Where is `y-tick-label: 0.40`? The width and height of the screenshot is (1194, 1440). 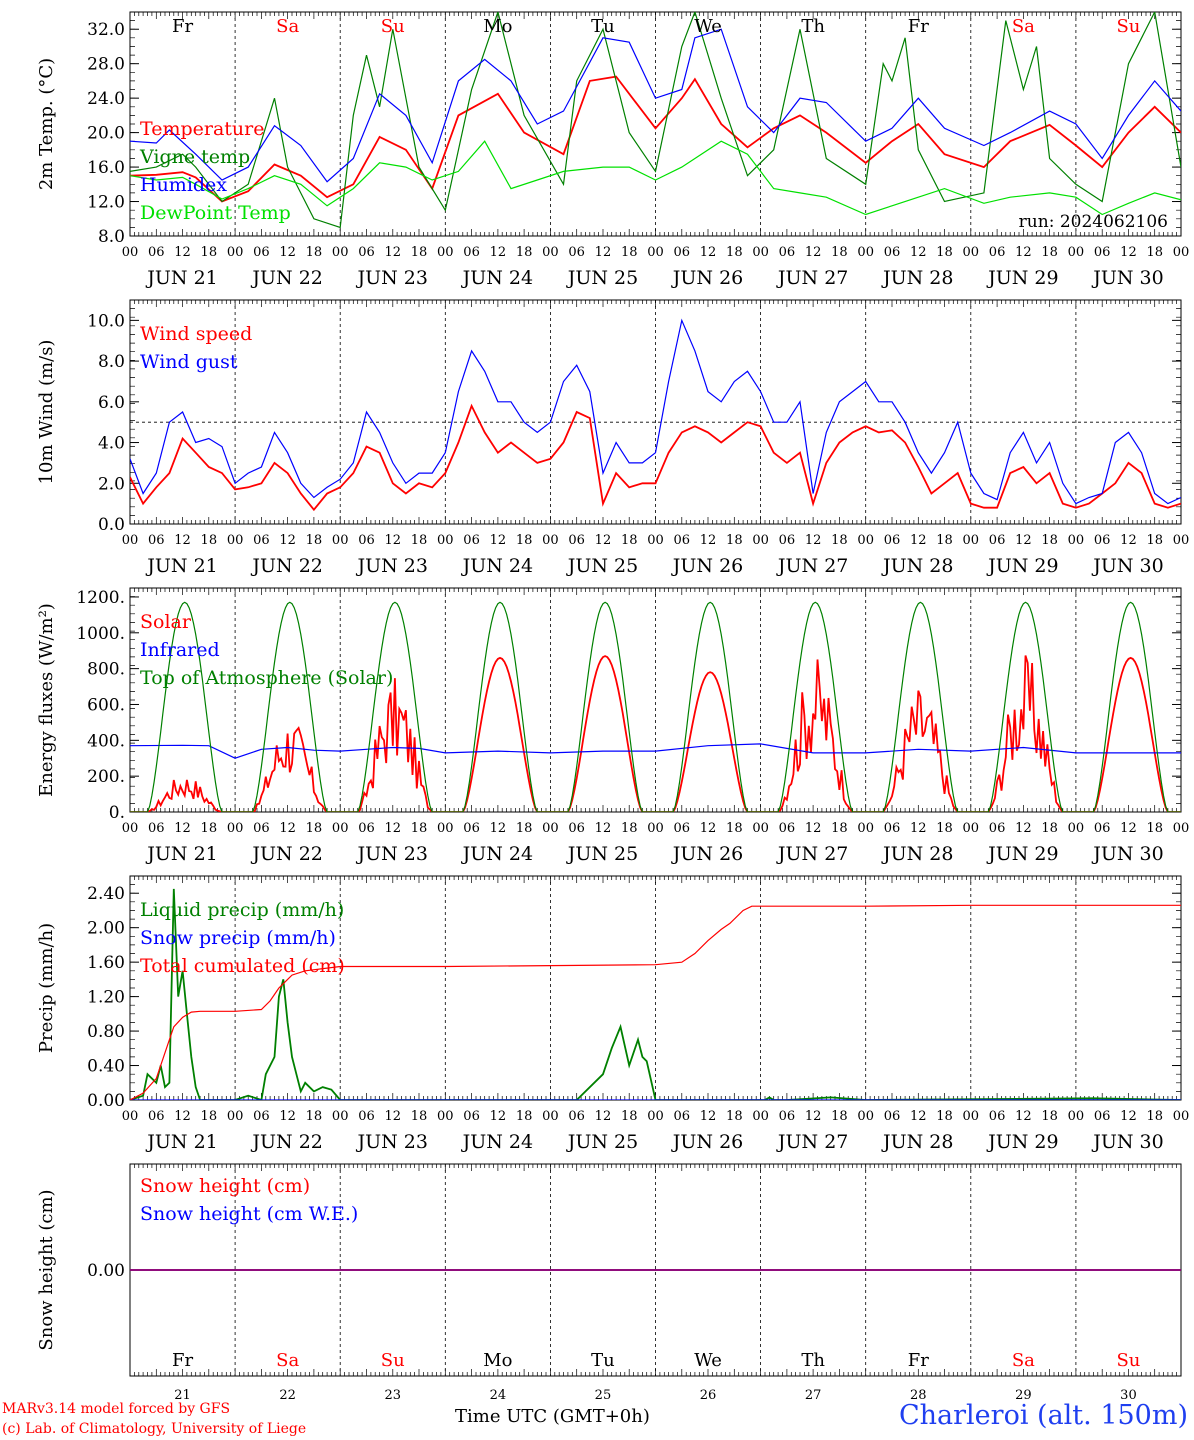 y-tick-label: 0.40 is located at coordinates (106, 1067).